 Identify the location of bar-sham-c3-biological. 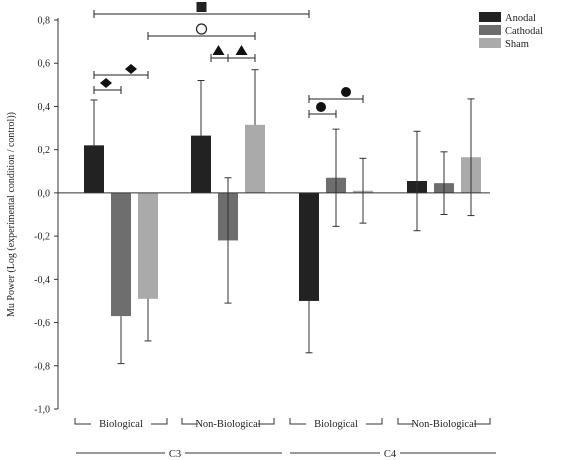
(148, 245).